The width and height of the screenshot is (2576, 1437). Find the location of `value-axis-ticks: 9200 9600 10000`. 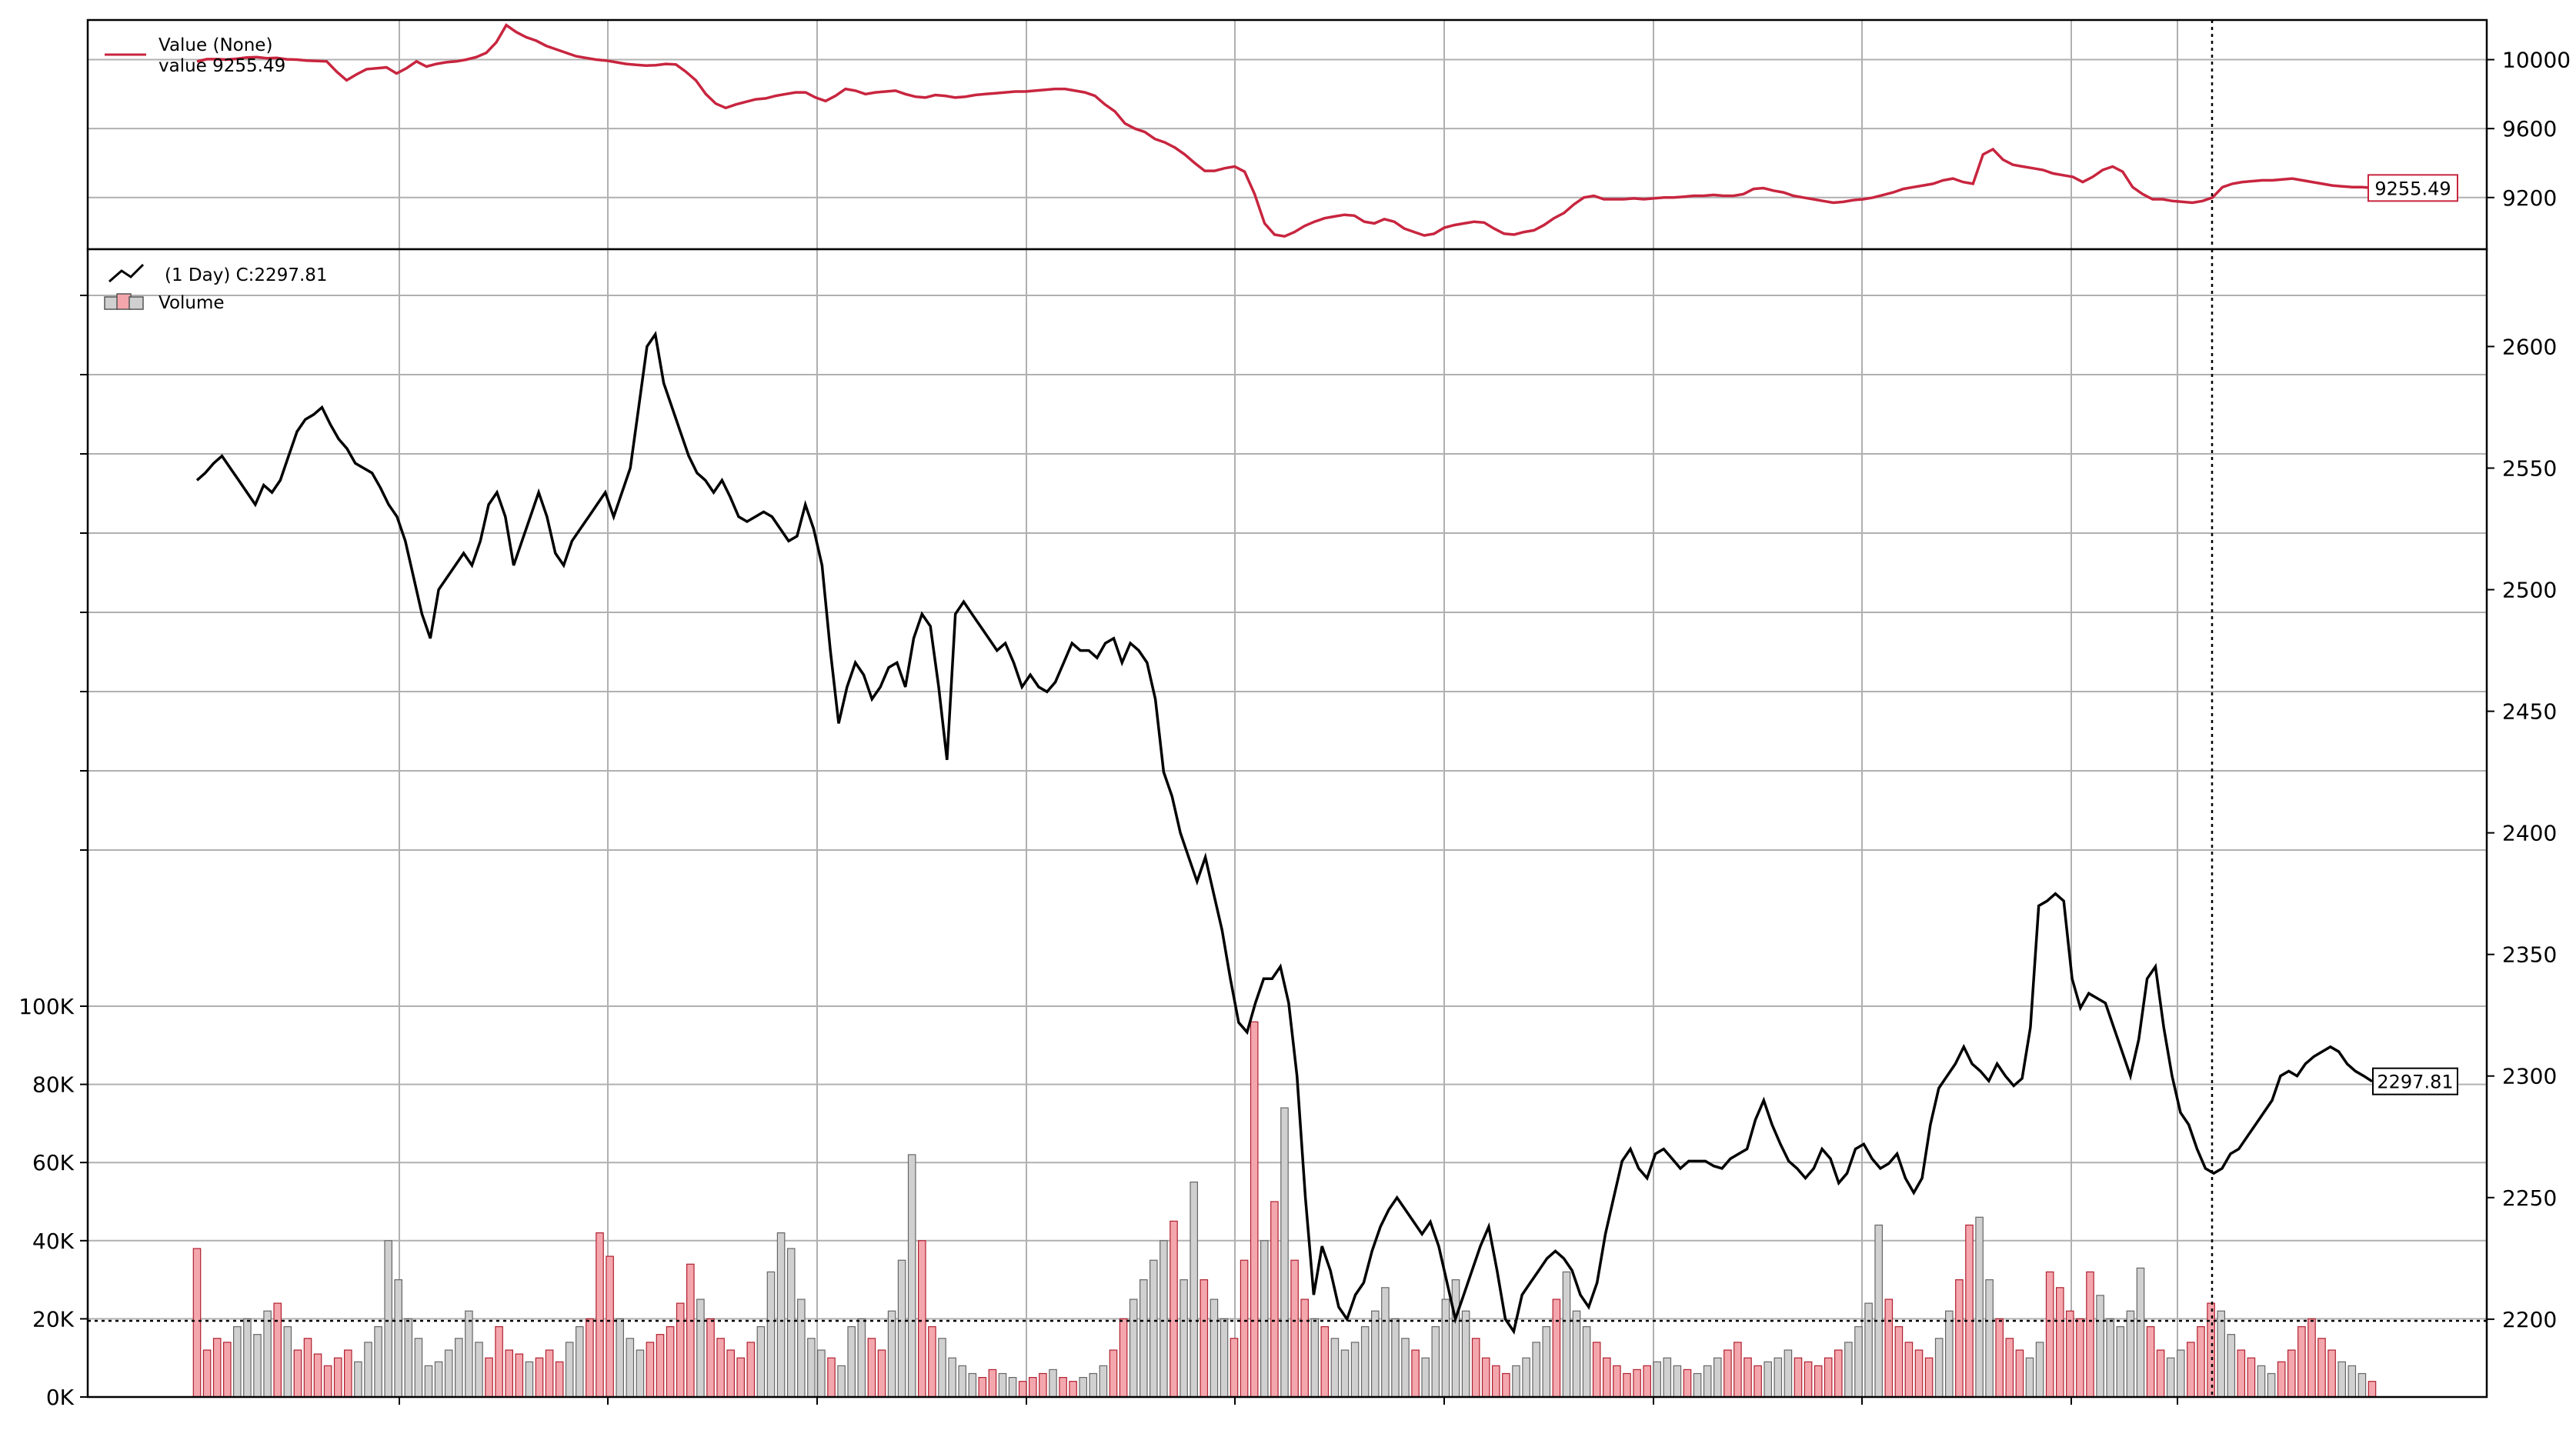

value-axis-ticks: 9200 9600 10000 is located at coordinates (2529, 129).